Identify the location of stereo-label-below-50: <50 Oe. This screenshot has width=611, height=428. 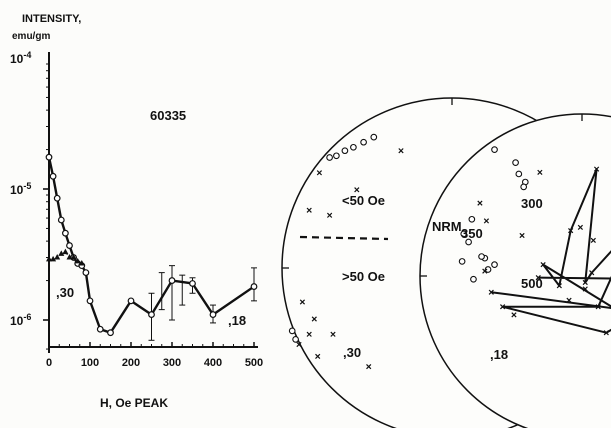
(363, 200).